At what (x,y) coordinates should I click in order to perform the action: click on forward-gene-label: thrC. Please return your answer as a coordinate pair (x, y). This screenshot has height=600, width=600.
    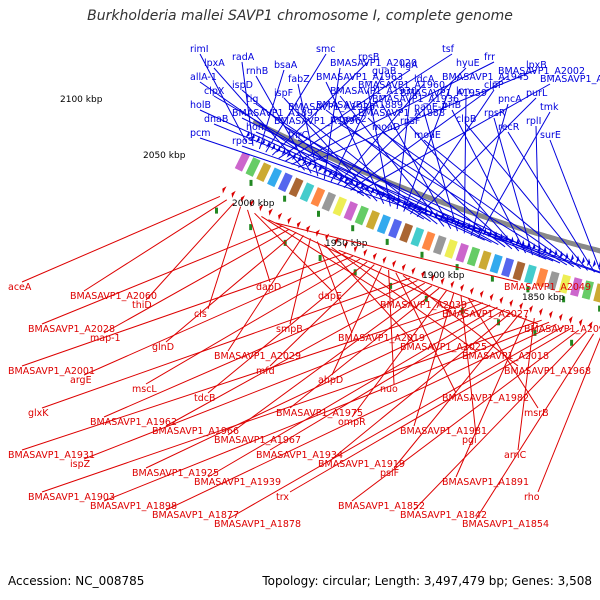
    Looking at the image, I should click on (298, 135).